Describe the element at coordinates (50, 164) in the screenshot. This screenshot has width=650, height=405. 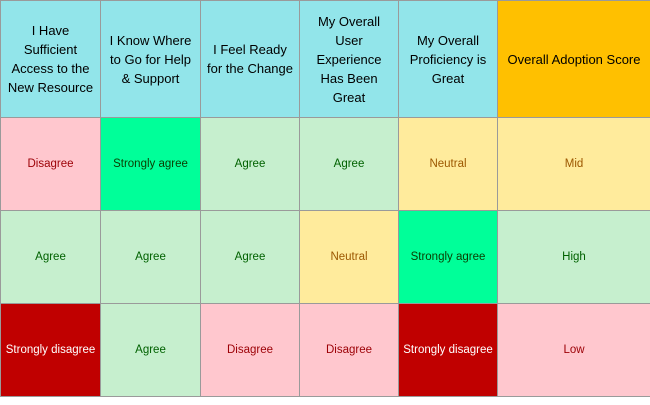
I see `cell-access: Disagree` at that location.